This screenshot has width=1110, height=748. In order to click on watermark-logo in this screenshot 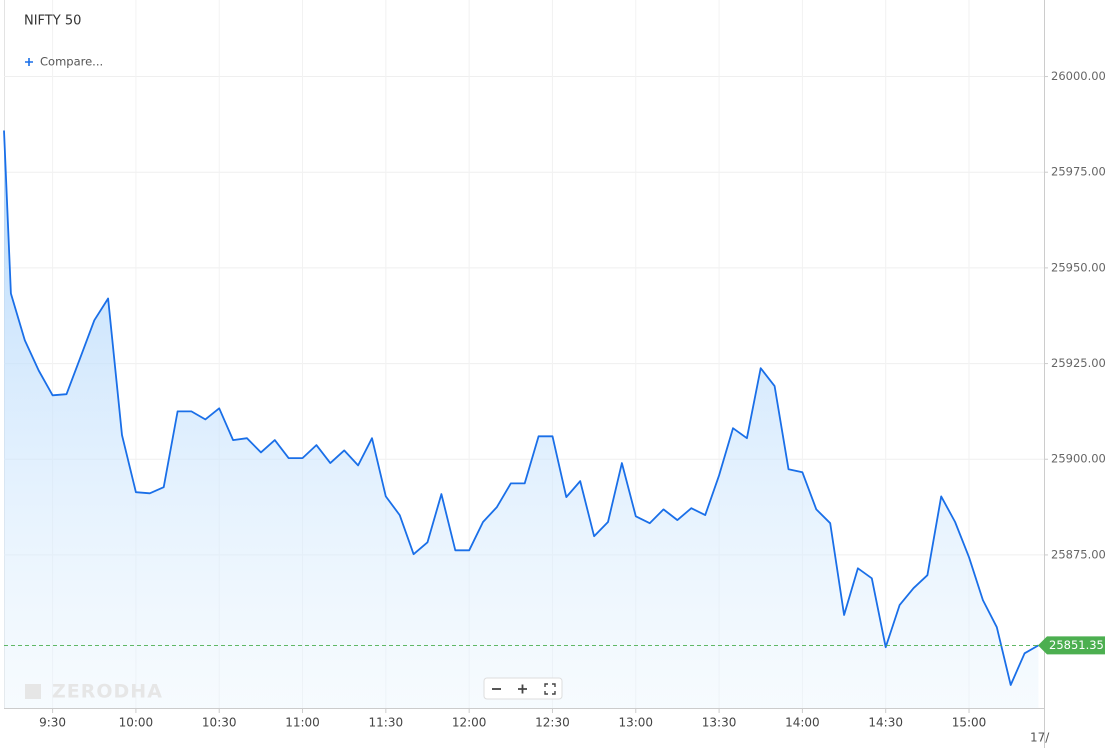, I will do `click(33, 691)`.